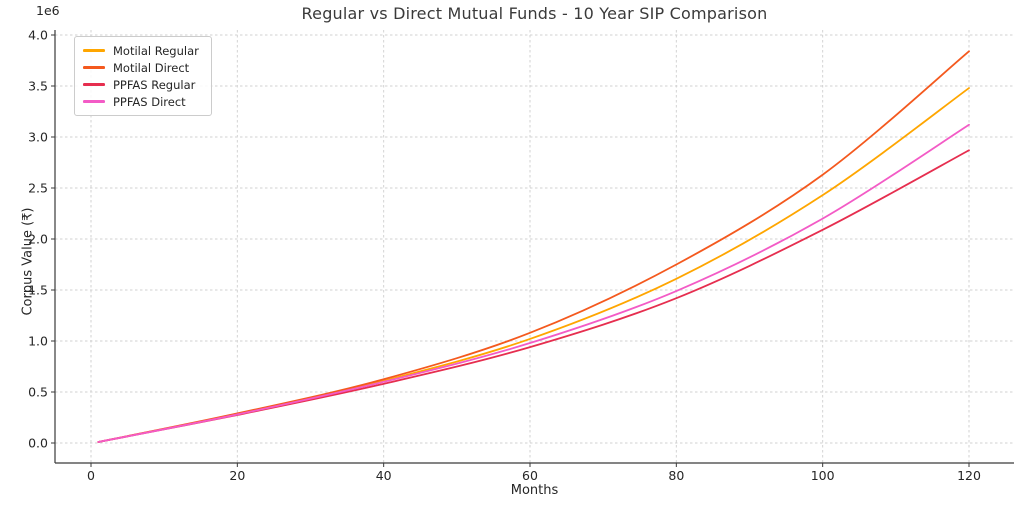 The image size is (1024, 508). Describe the element at coordinates (676, 475) in the screenshot. I see `x-tick-label: 80` at that location.